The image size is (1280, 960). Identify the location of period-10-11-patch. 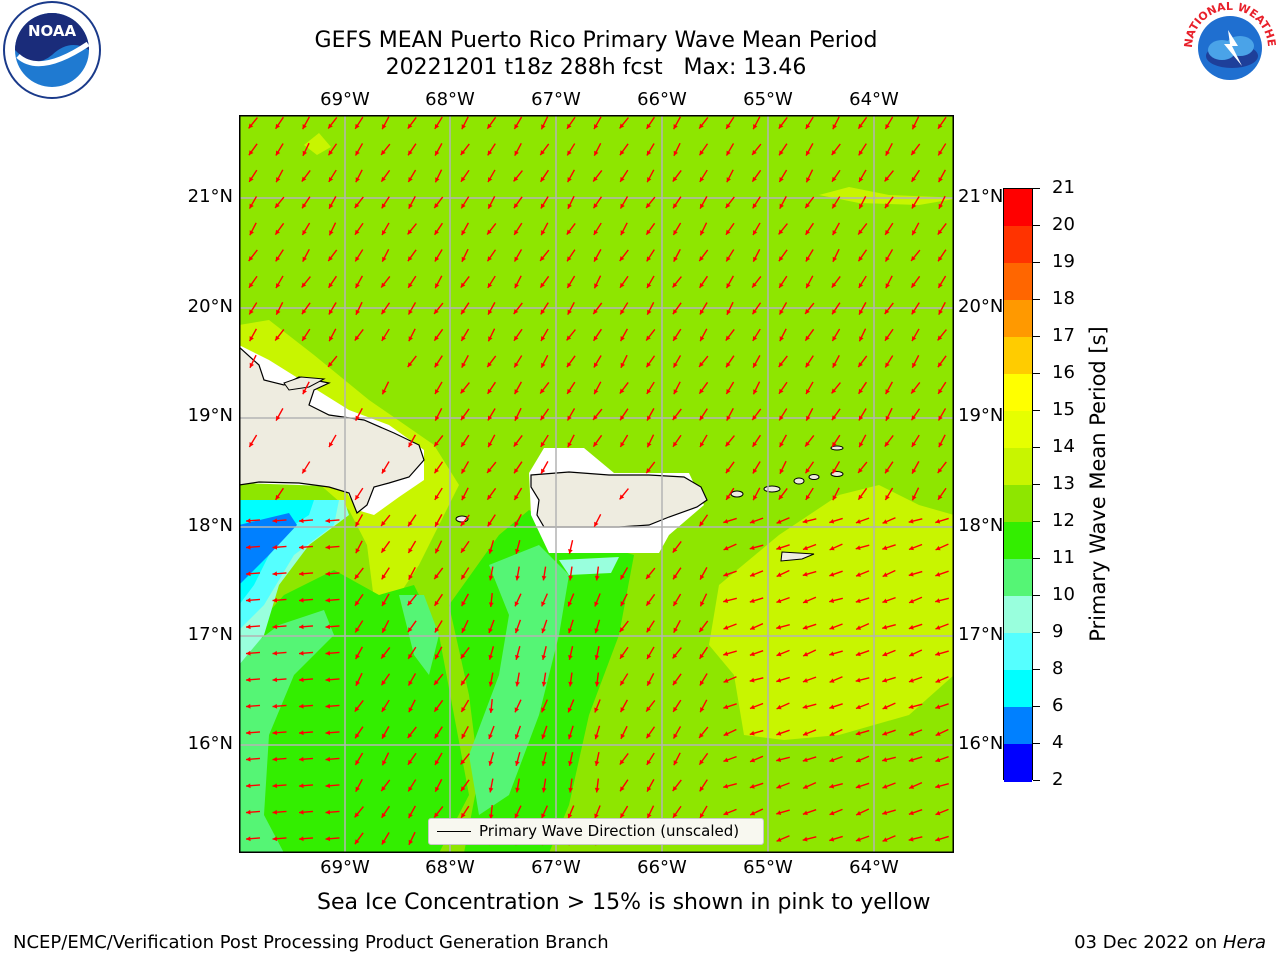
(419, 635).